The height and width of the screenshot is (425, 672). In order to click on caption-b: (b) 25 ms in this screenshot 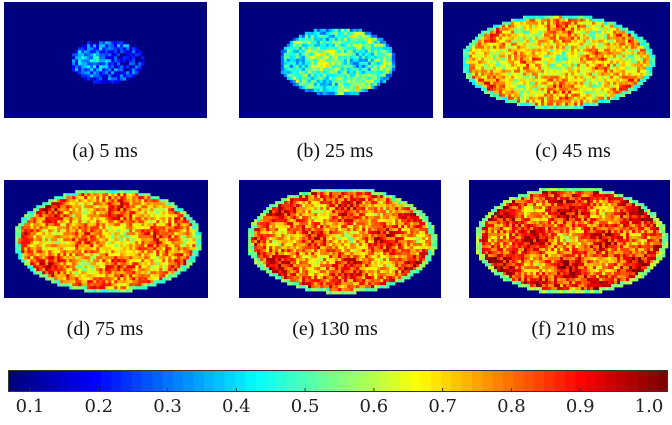, I will do `click(335, 151)`.